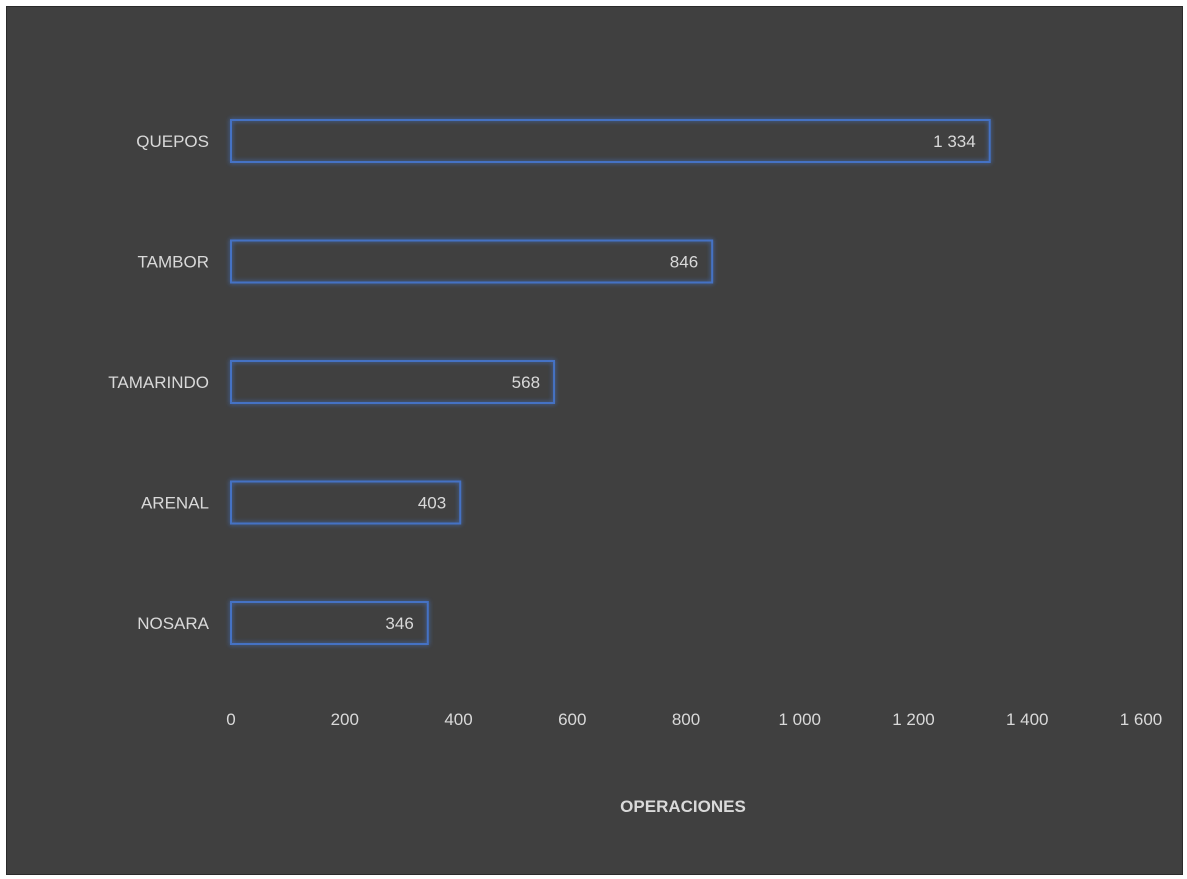 The height and width of the screenshot is (879, 1187). I want to click on data-label: 846, so click(684, 262).